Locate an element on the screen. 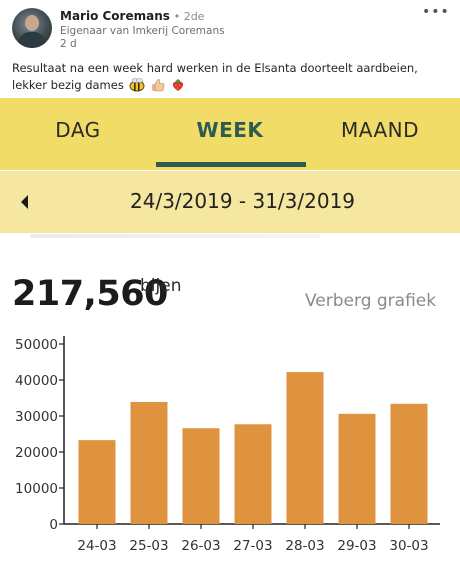 The height and width of the screenshot is (574, 460). y-tick-label: 40000 is located at coordinates (36, 381).